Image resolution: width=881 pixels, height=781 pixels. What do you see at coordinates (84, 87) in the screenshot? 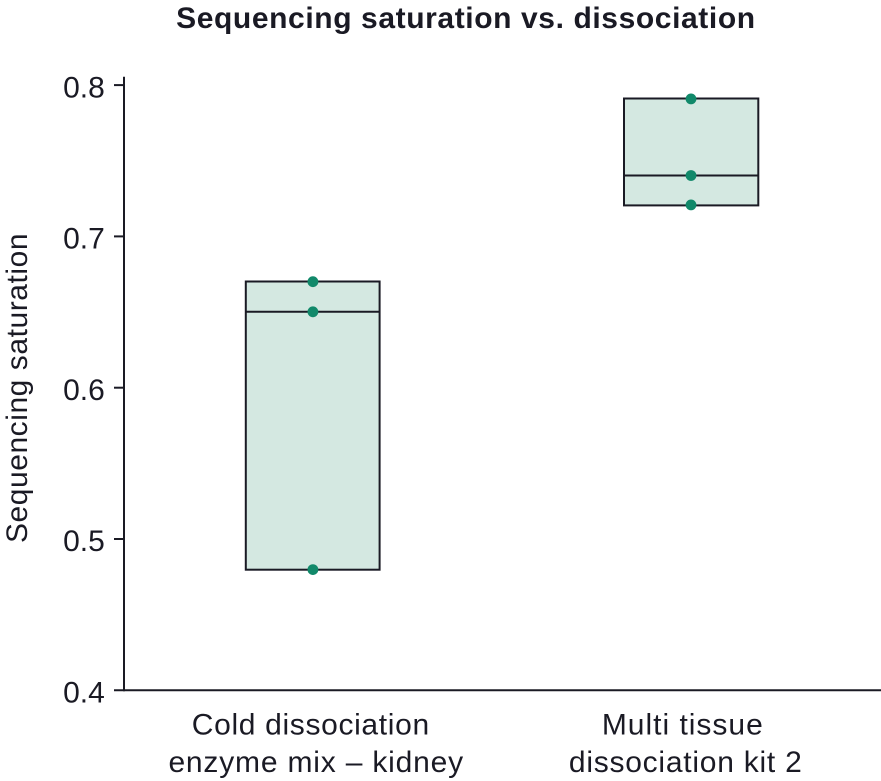
I see `svg-text: 0.8` at bounding box center [84, 87].